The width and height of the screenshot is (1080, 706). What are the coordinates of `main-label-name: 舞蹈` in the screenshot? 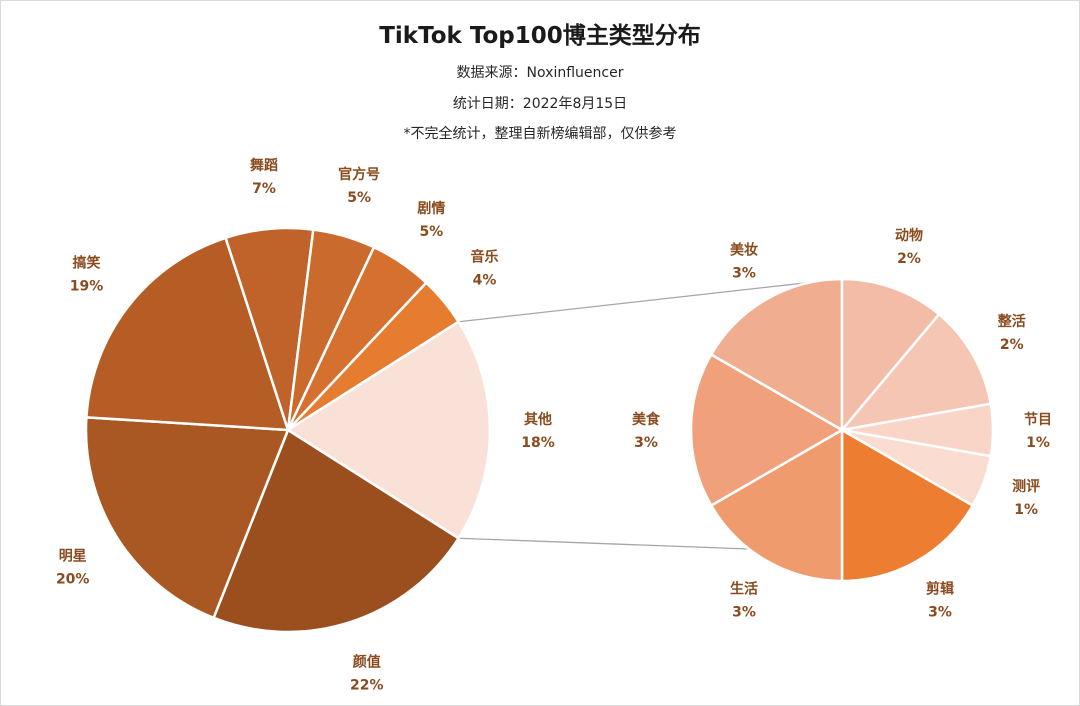 It's located at (264, 165).